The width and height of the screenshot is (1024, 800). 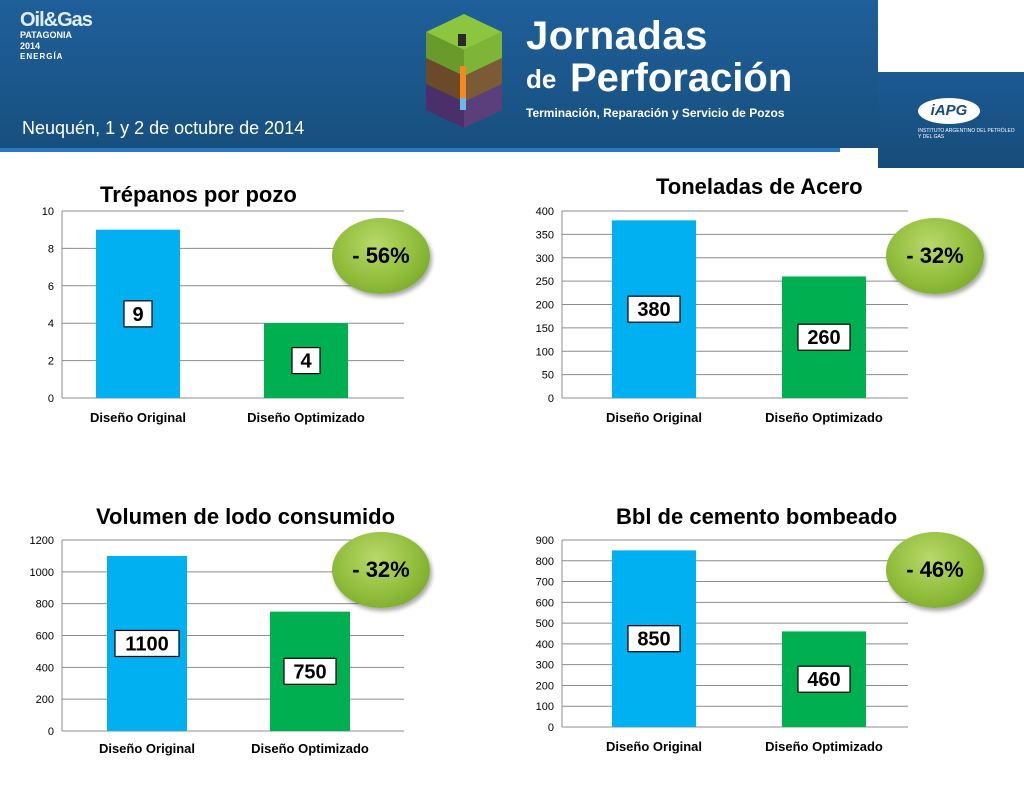 I want to click on data-label: 380, so click(x=653, y=310).